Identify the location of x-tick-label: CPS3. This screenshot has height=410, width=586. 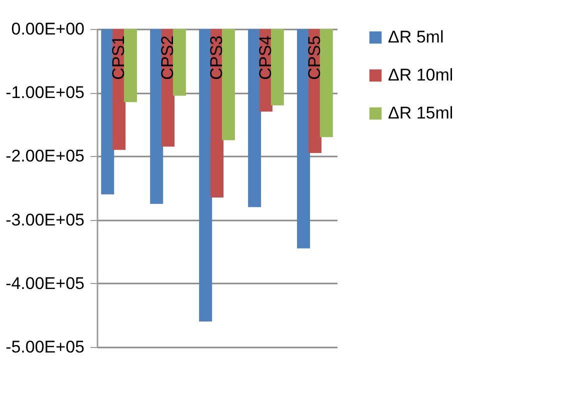
(216, 58).